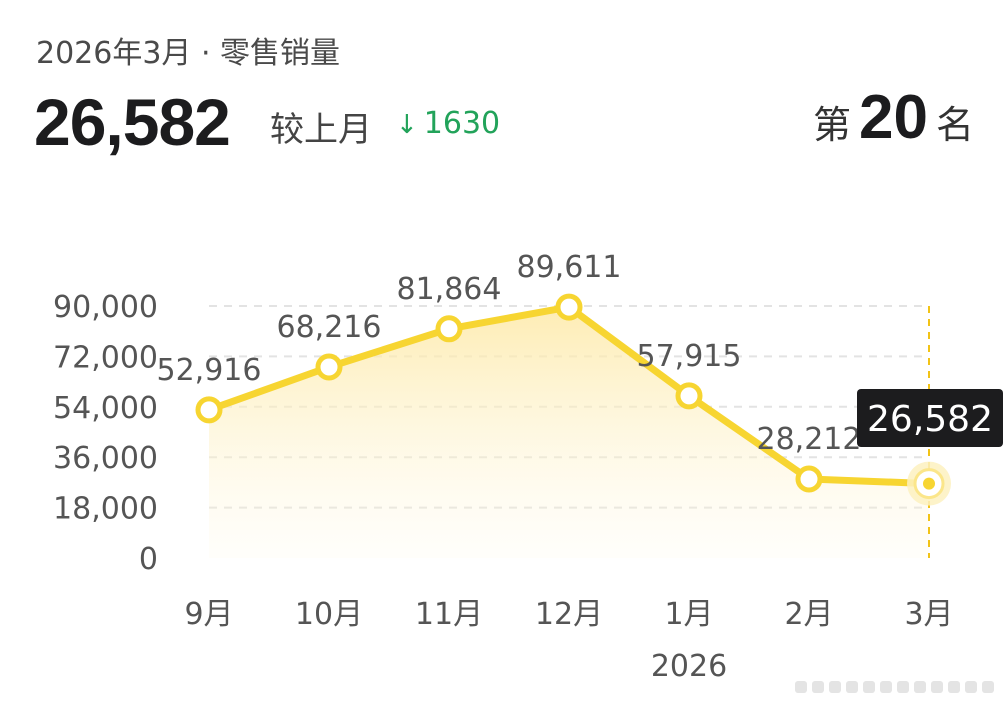 This screenshot has height=703, width=1008. Describe the element at coordinates (929, 483) in the screenshot. I see `highlight-point-dot` at that location.